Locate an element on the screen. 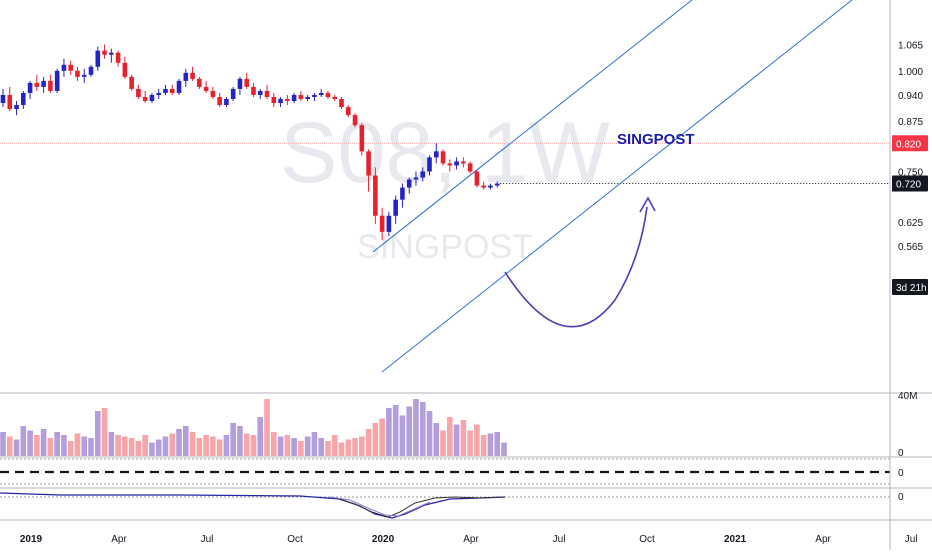  projection-curve is located at coordinates (576, 267).